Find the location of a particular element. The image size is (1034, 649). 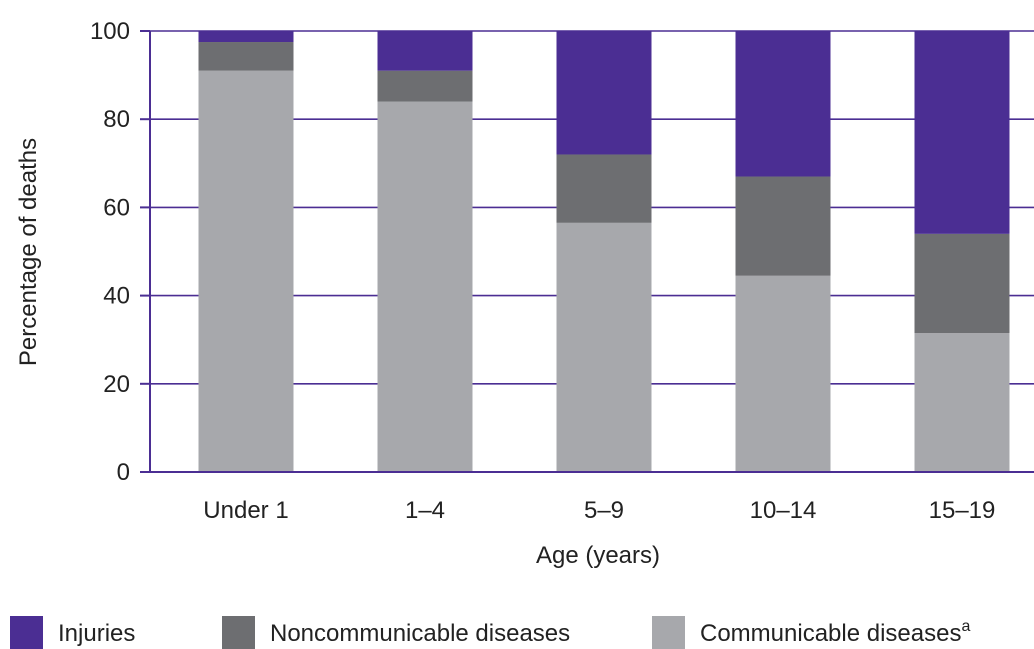

legend-superscript: a is located at coordinates (965, 626).